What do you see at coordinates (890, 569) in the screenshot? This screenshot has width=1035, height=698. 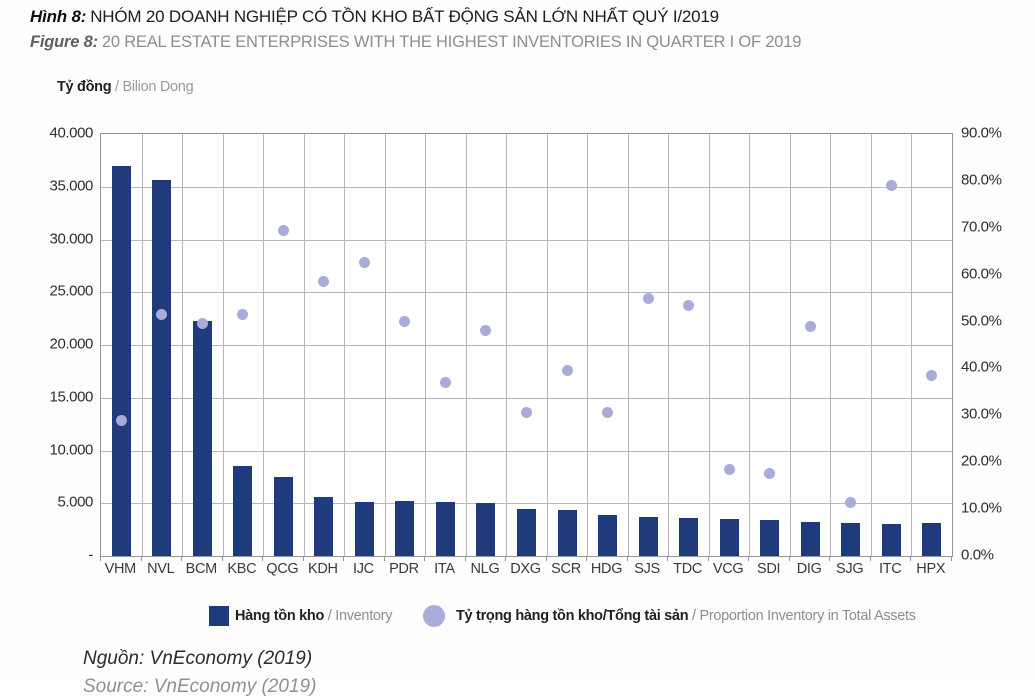 I see `x-axis-label-ITC: ITC` at bounding box center [890, 569].